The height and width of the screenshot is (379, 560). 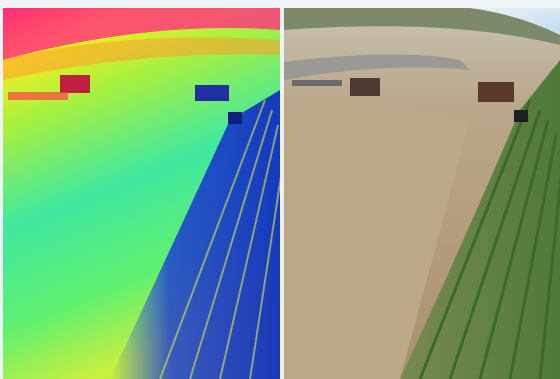 What do you see at coordinates (141, 34) in the screenshot?
I see `thermal-horizon` at bounding box center [141, 34].